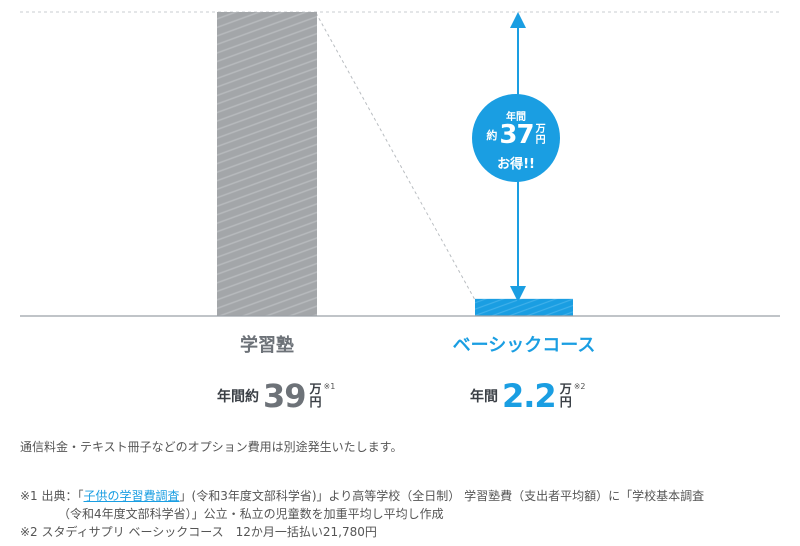 The height and width of the screenshot is (546, 800). Describe the element at coordinates (131, 496) in the screenshot. I see `source-survey-link: 子供の学習費調査` at that location.